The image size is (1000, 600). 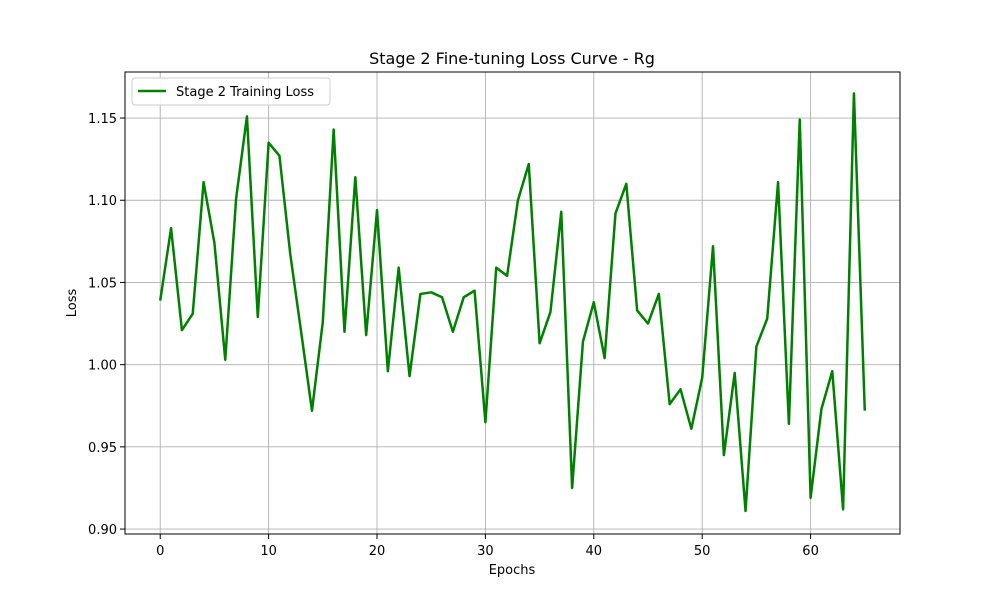 What do you see at coordinates (102, 283) in the screenshot?
I see `y-tick-label: 1.05` at bounding box center [102, 283].